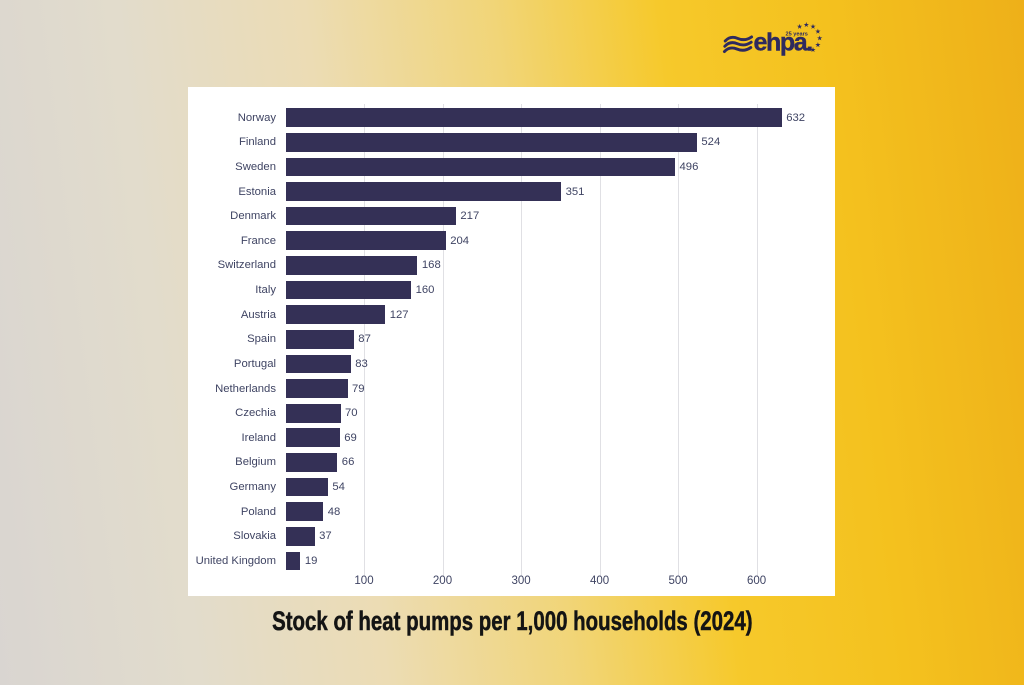 The image size is (1024, 685). I want to click on svg-text: ehpa., so click(783, 43).